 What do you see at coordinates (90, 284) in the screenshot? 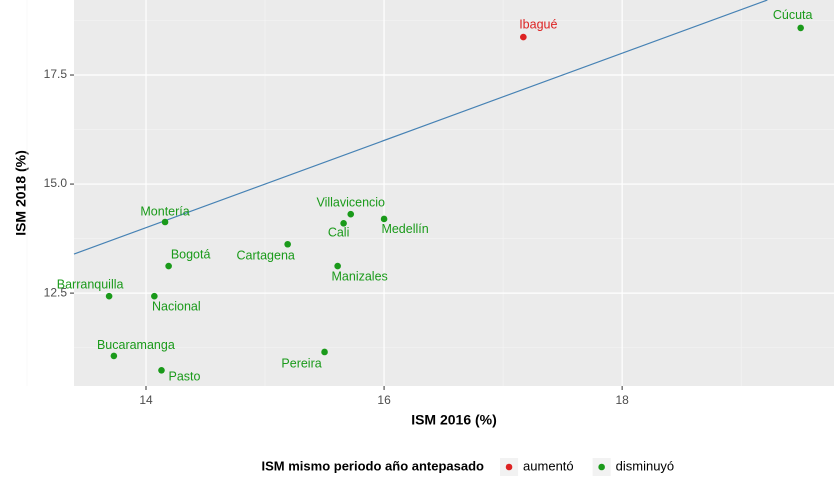
I see `point-label: Barranquilla` at bounding box center [90, 284].